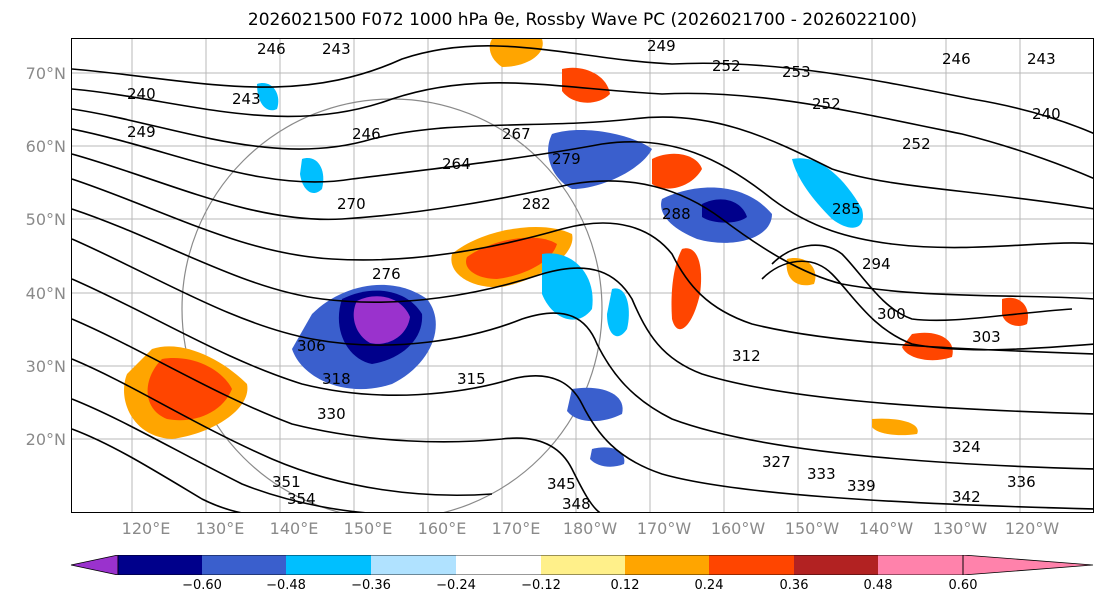 The image size is (1105, 606). What do you see at coordinates (746, 356) in the screenshot?
I see `contour-label: 312` at bounding box center [746, 356].